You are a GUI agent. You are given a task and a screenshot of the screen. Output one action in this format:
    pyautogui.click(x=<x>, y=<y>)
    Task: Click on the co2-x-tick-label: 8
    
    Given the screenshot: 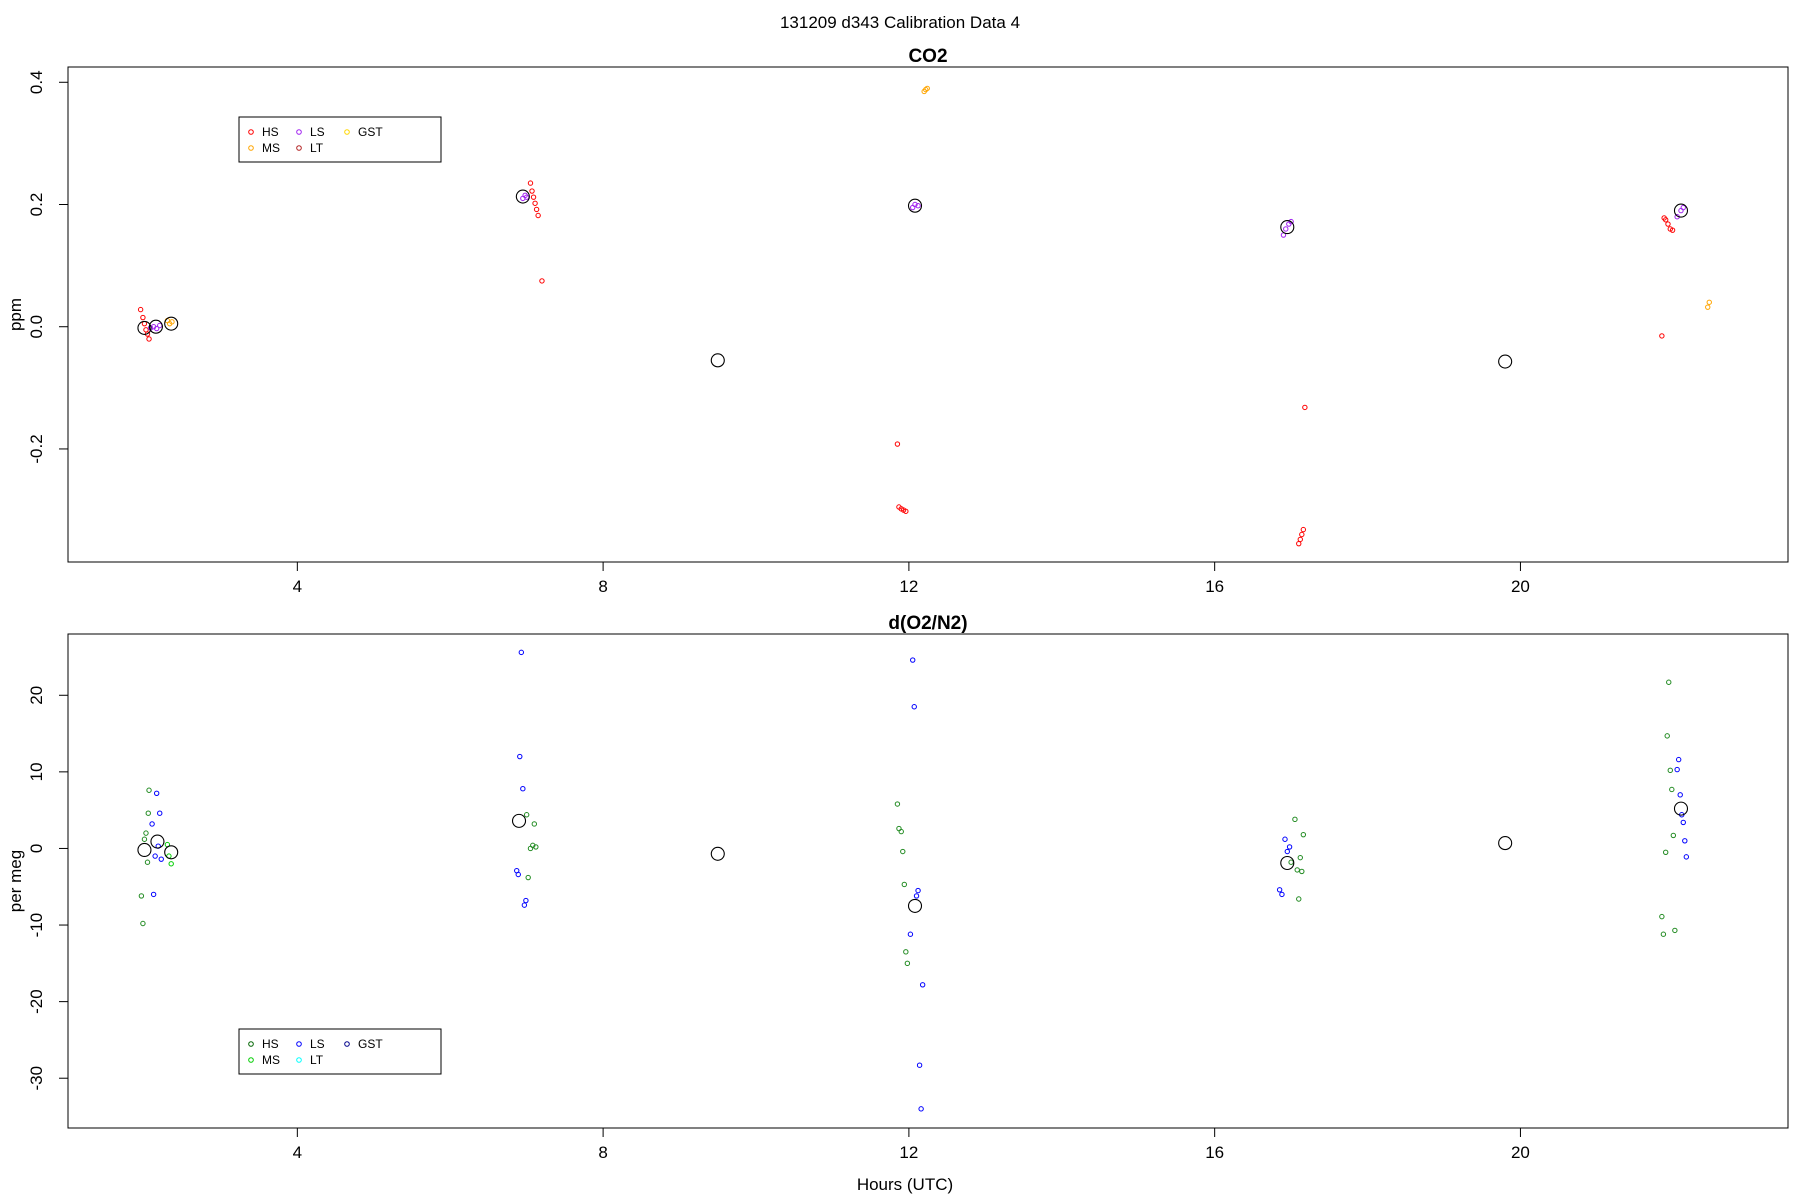 What is the action you would take?
    pyautogui.click(x=602, y=586)
    